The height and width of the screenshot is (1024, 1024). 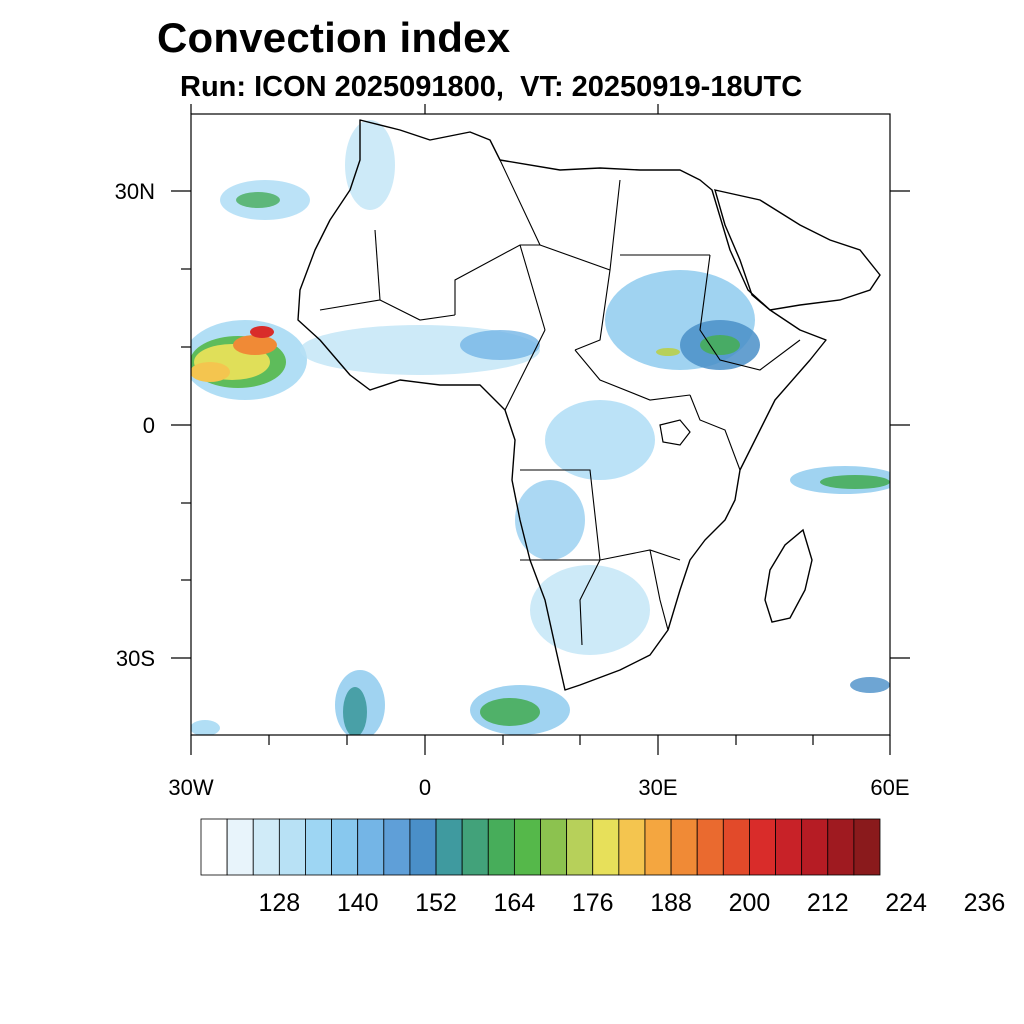 What do you see at coordinates (592, 903) in the screenshot?
I see `colorbar-label: 176` at bounding box center [592, 903].